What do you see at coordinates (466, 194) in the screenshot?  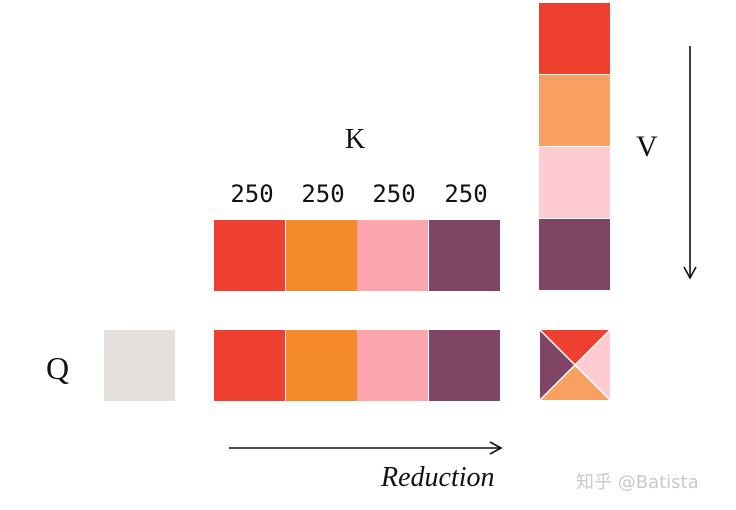 I see `k-block-size-4: 250` at bounding box center [466, 194].